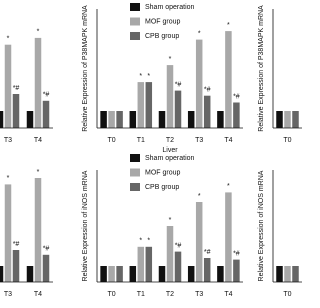 The height and width of the screenshot is (308, 320). What do you see at coordinates (170, 150) in the screenshot?
I see `x-axis-label: Liver` at bounding box center [170, 150].